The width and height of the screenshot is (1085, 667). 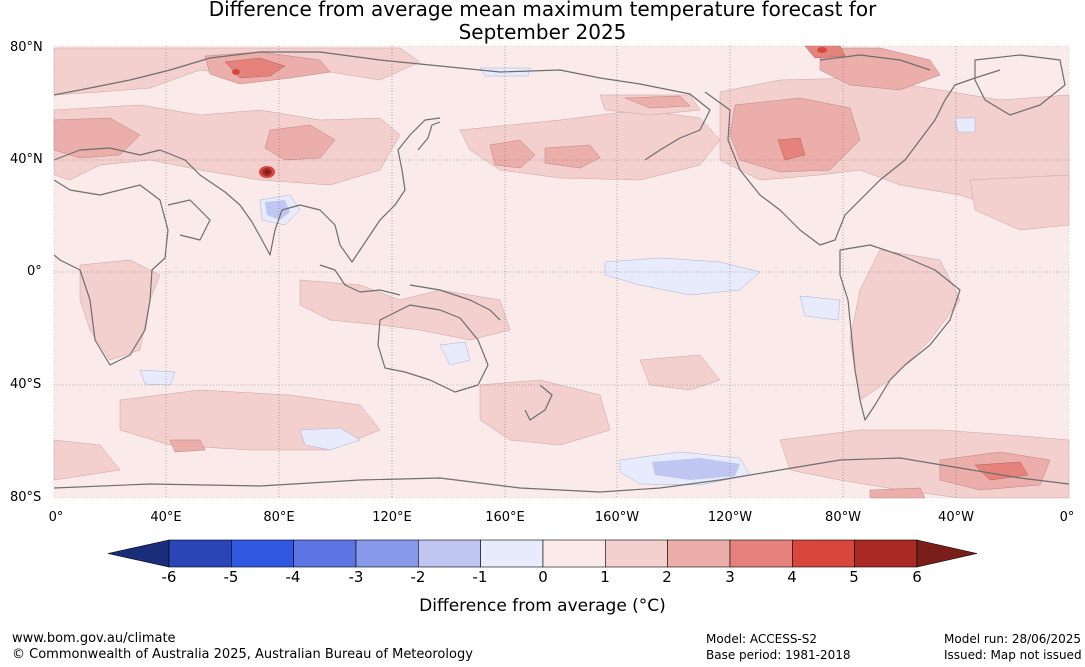 I want to click on colorbar-tick: 3, so click(x=730, y=577).